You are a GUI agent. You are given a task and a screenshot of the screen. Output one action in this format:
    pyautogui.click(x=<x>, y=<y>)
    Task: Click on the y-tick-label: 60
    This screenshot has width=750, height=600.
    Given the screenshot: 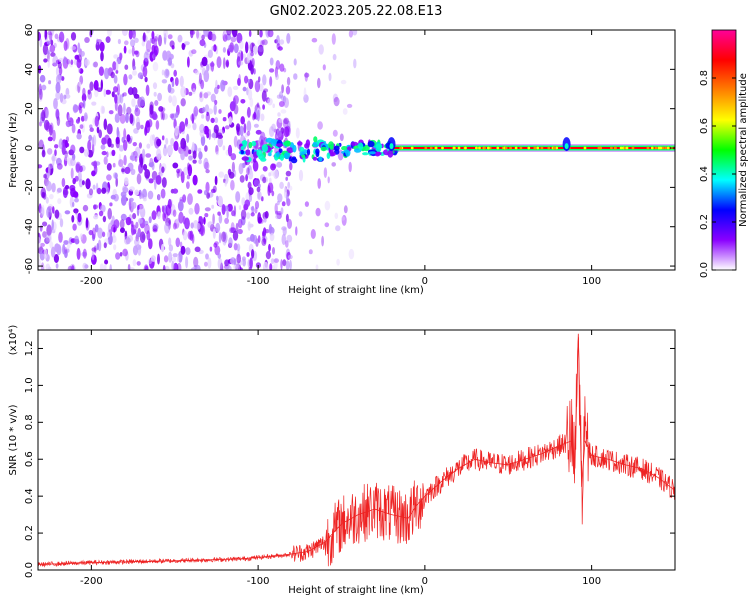 What is the action you would take?
    pyautogui.click(x=29, y=30)
    